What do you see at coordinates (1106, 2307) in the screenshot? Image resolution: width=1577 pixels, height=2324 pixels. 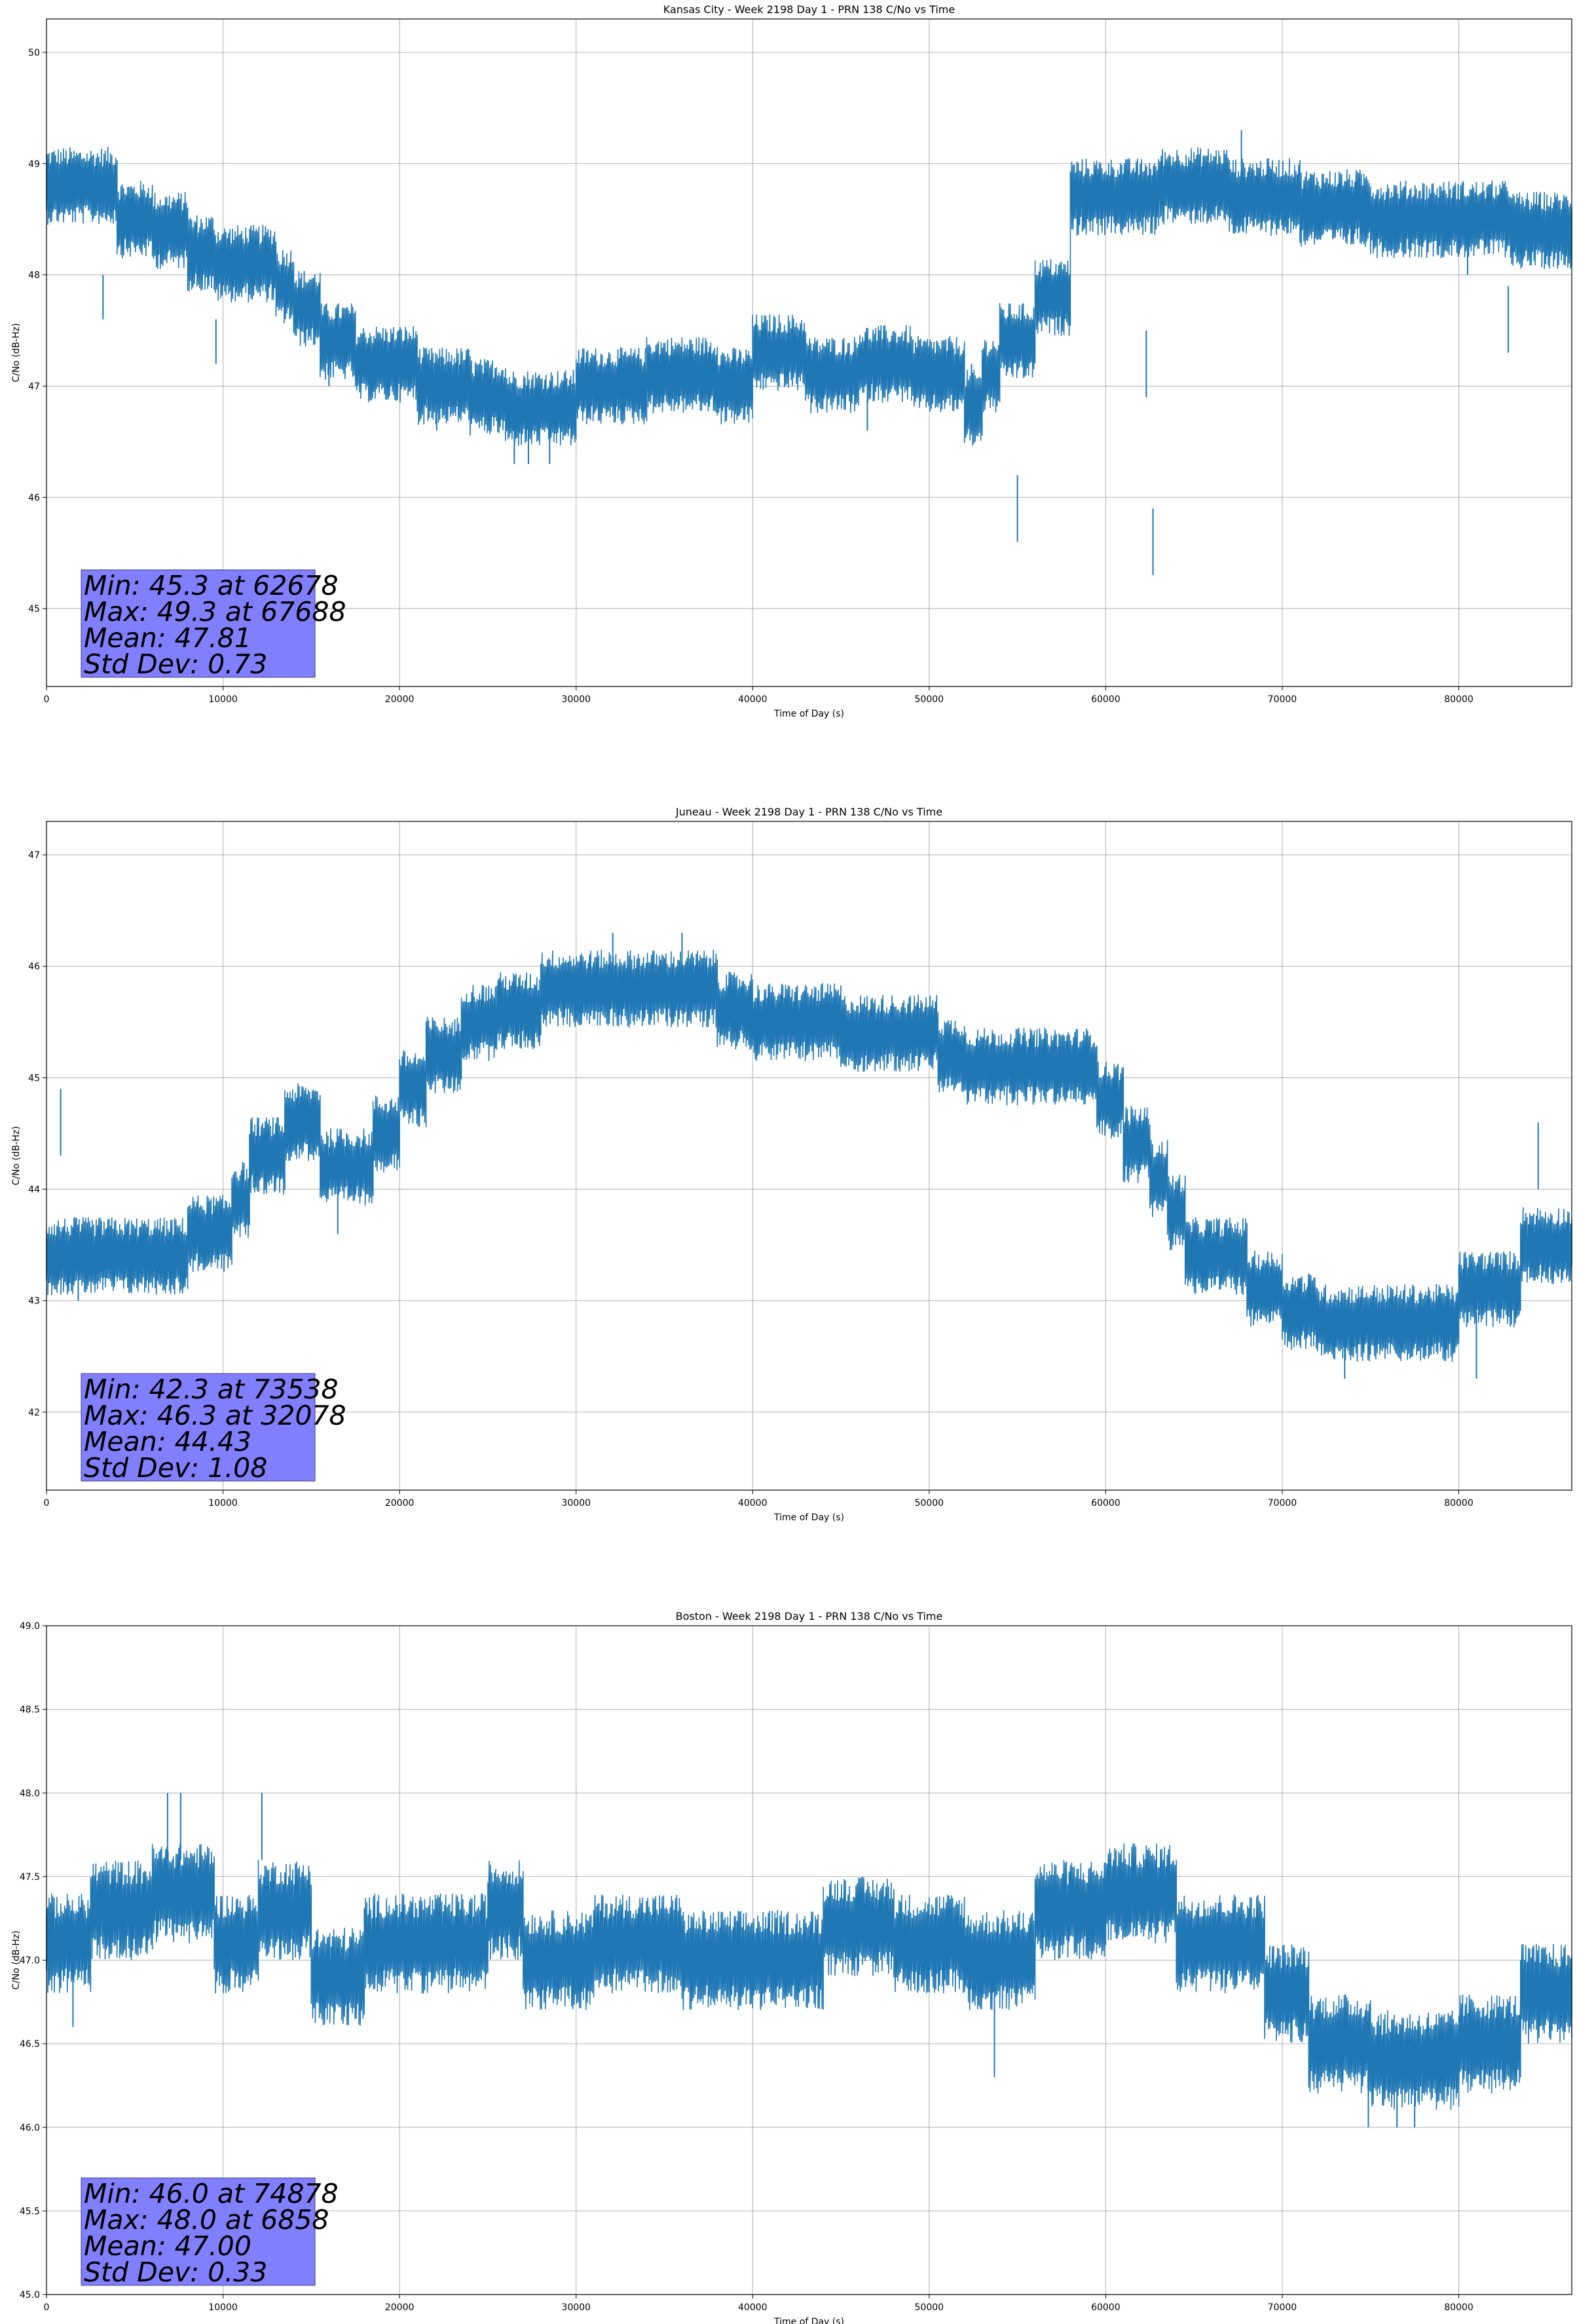 I see `chart3-xtick-label: 60000` at bounding box center [1106, 2307].